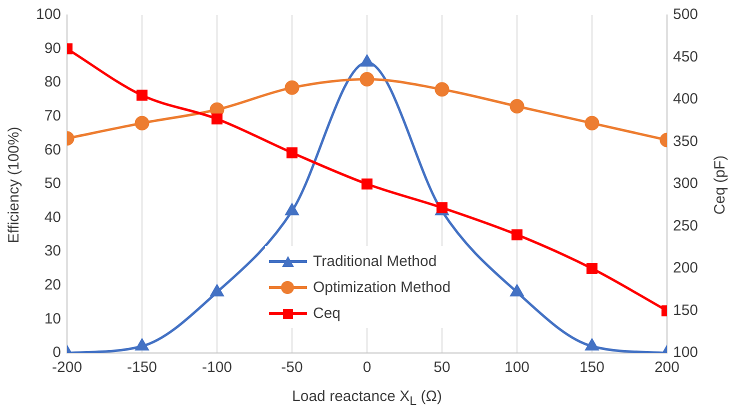 Image resolution: width=734 pixels, height=413 pixels. I want to click on y-tick-label: 70, so click(53, 116).